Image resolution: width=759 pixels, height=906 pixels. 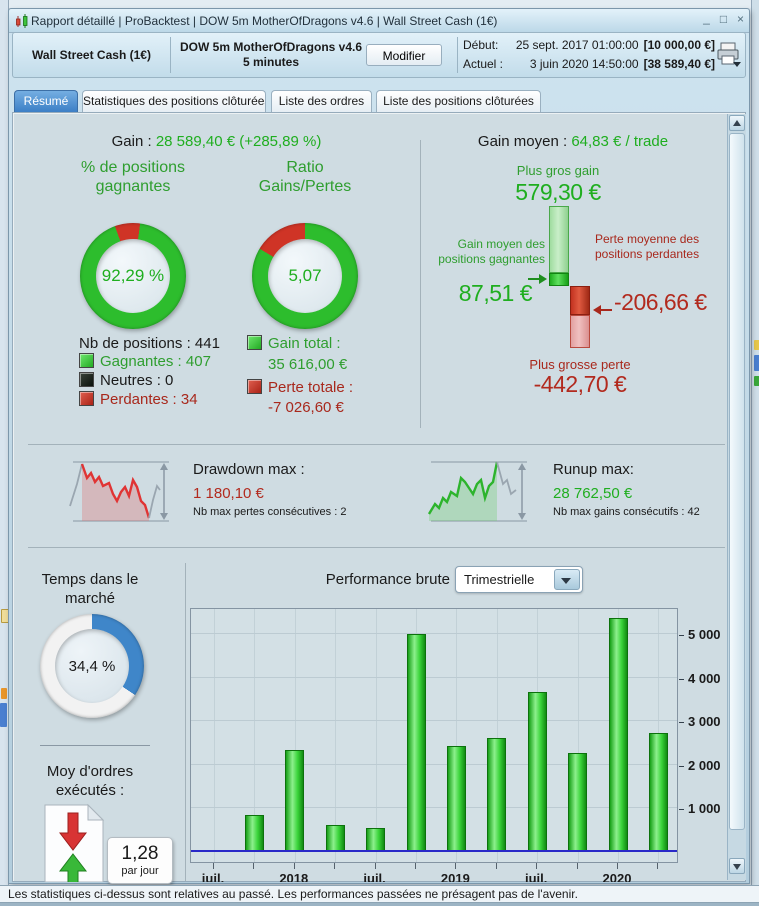 I want to click on loss-total-label: Perte totale :, so click(x=311, y=387).